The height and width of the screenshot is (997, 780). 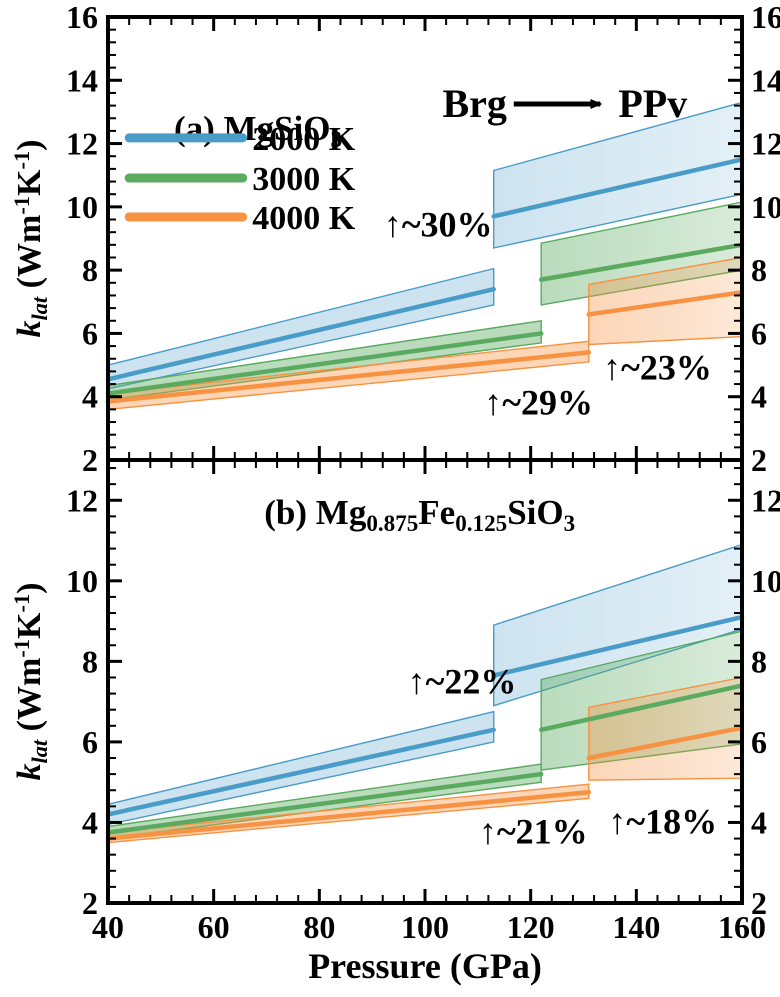 What do you see at coordinates (348, 815) in the screenshot?
I see `line-4000k-brg-panel-b` at bounding box center [348, 815].